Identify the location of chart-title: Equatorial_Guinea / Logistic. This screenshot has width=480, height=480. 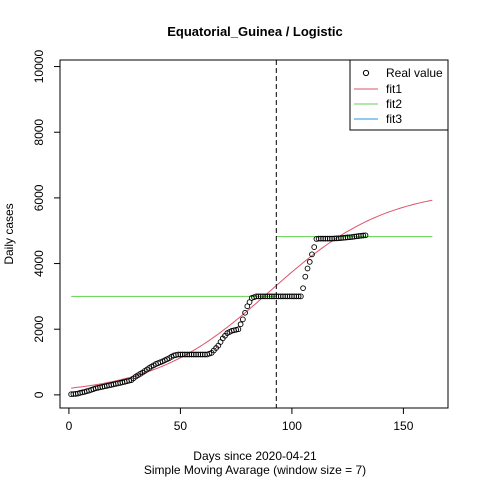
(255, 31).